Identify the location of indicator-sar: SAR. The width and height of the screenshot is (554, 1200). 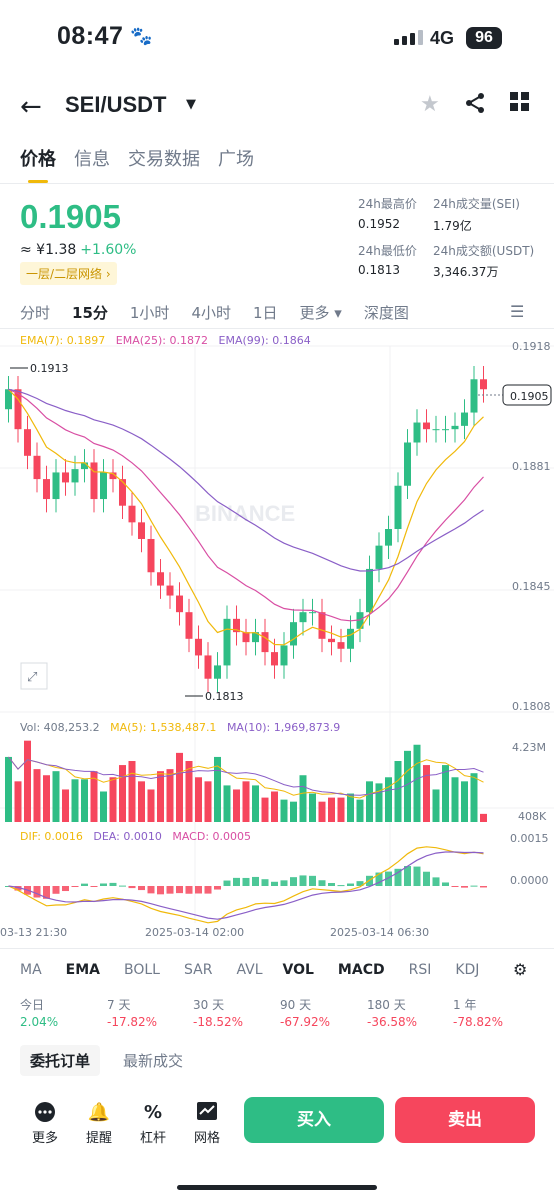
(198, 970).